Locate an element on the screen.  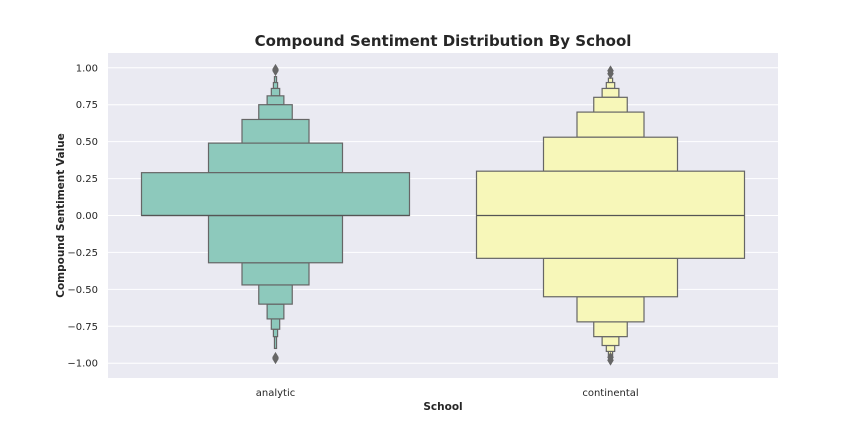
y-tick-label: 0.50 is located at coordinates (87, 142).